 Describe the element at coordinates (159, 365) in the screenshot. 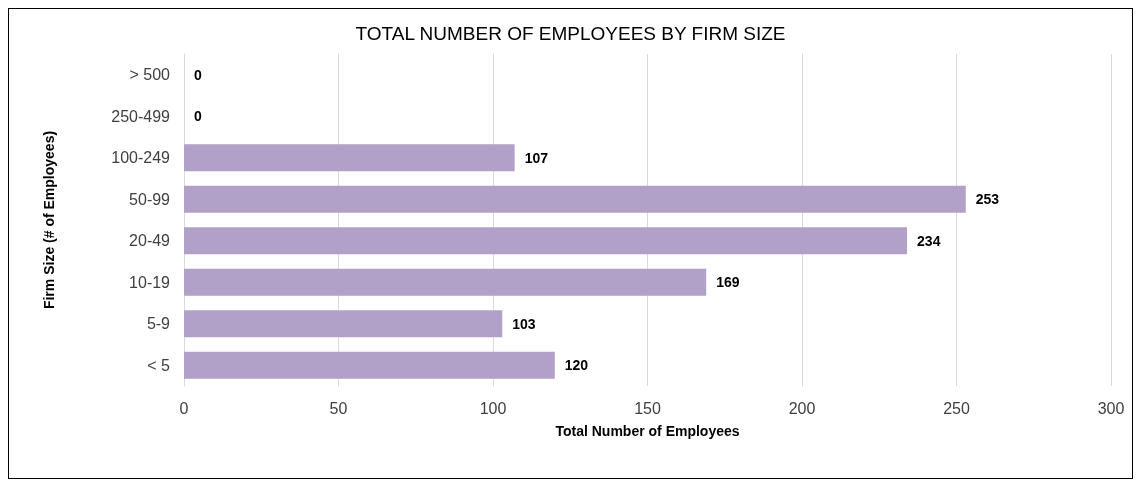

I see `y-tick-label: < 5` at that location.